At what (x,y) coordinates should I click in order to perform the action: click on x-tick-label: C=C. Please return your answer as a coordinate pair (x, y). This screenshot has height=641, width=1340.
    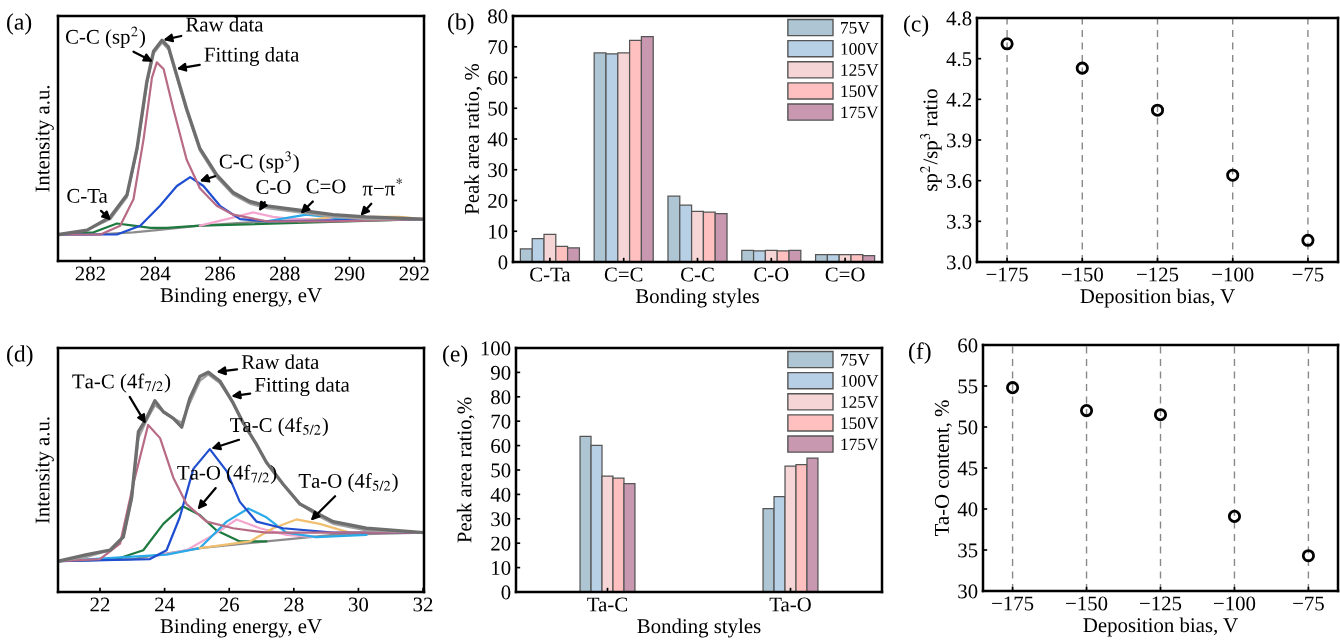
    Looking at the image, I should click on (623, 274).